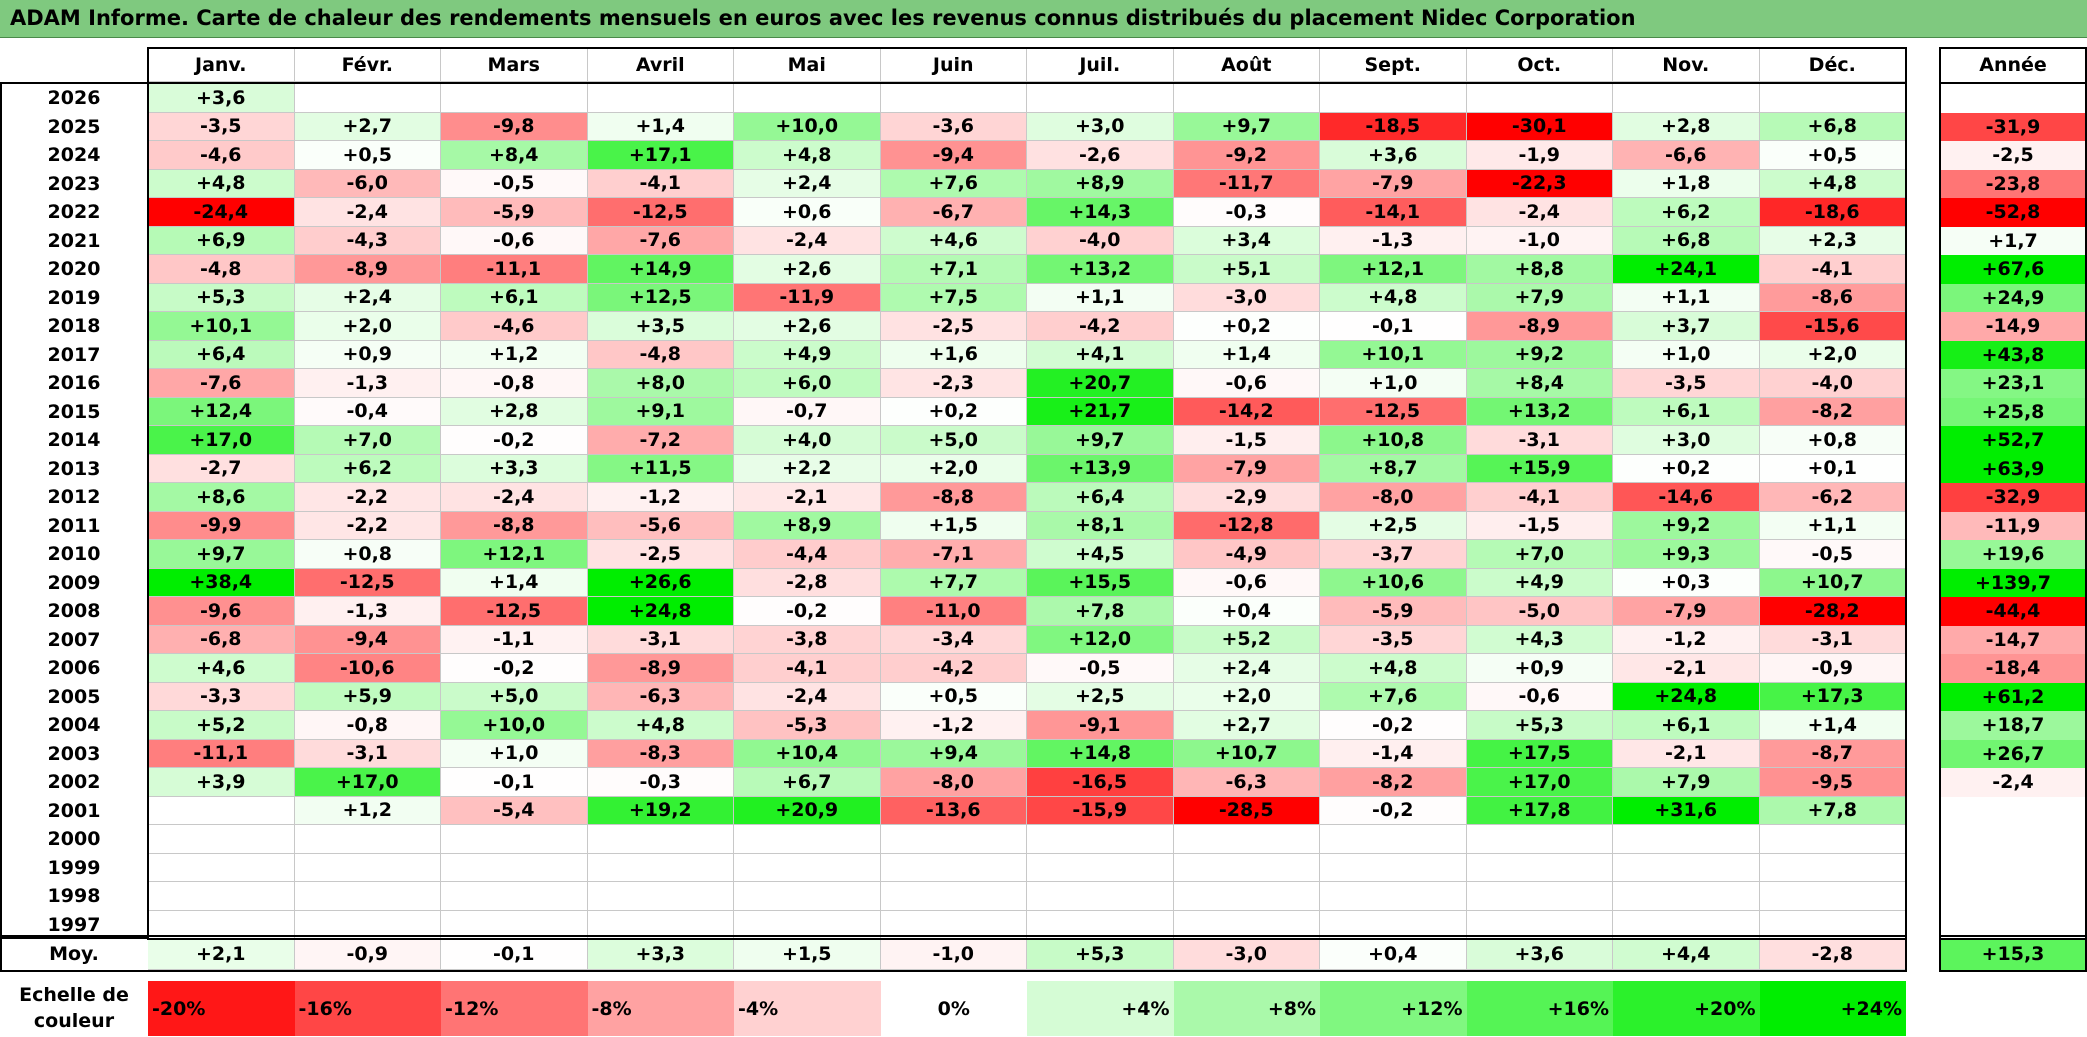  What do you see at coordinates (367, 440) in the screenshot?
I see `heatmap-cell: +7,0` at bounding box center [367, 440].